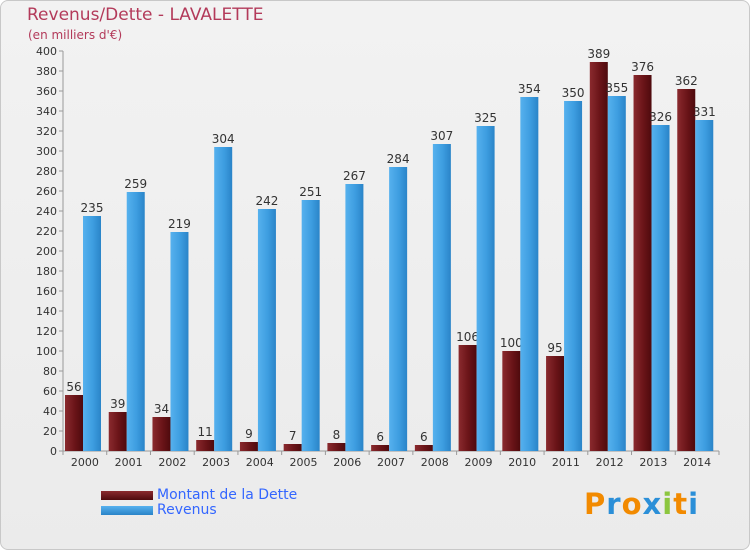 The width and height of the screenshot is (750, 550). Describe the element at coordinates (304, 462) in the screenshot. I see `x-tick-label: 2005` at that location.